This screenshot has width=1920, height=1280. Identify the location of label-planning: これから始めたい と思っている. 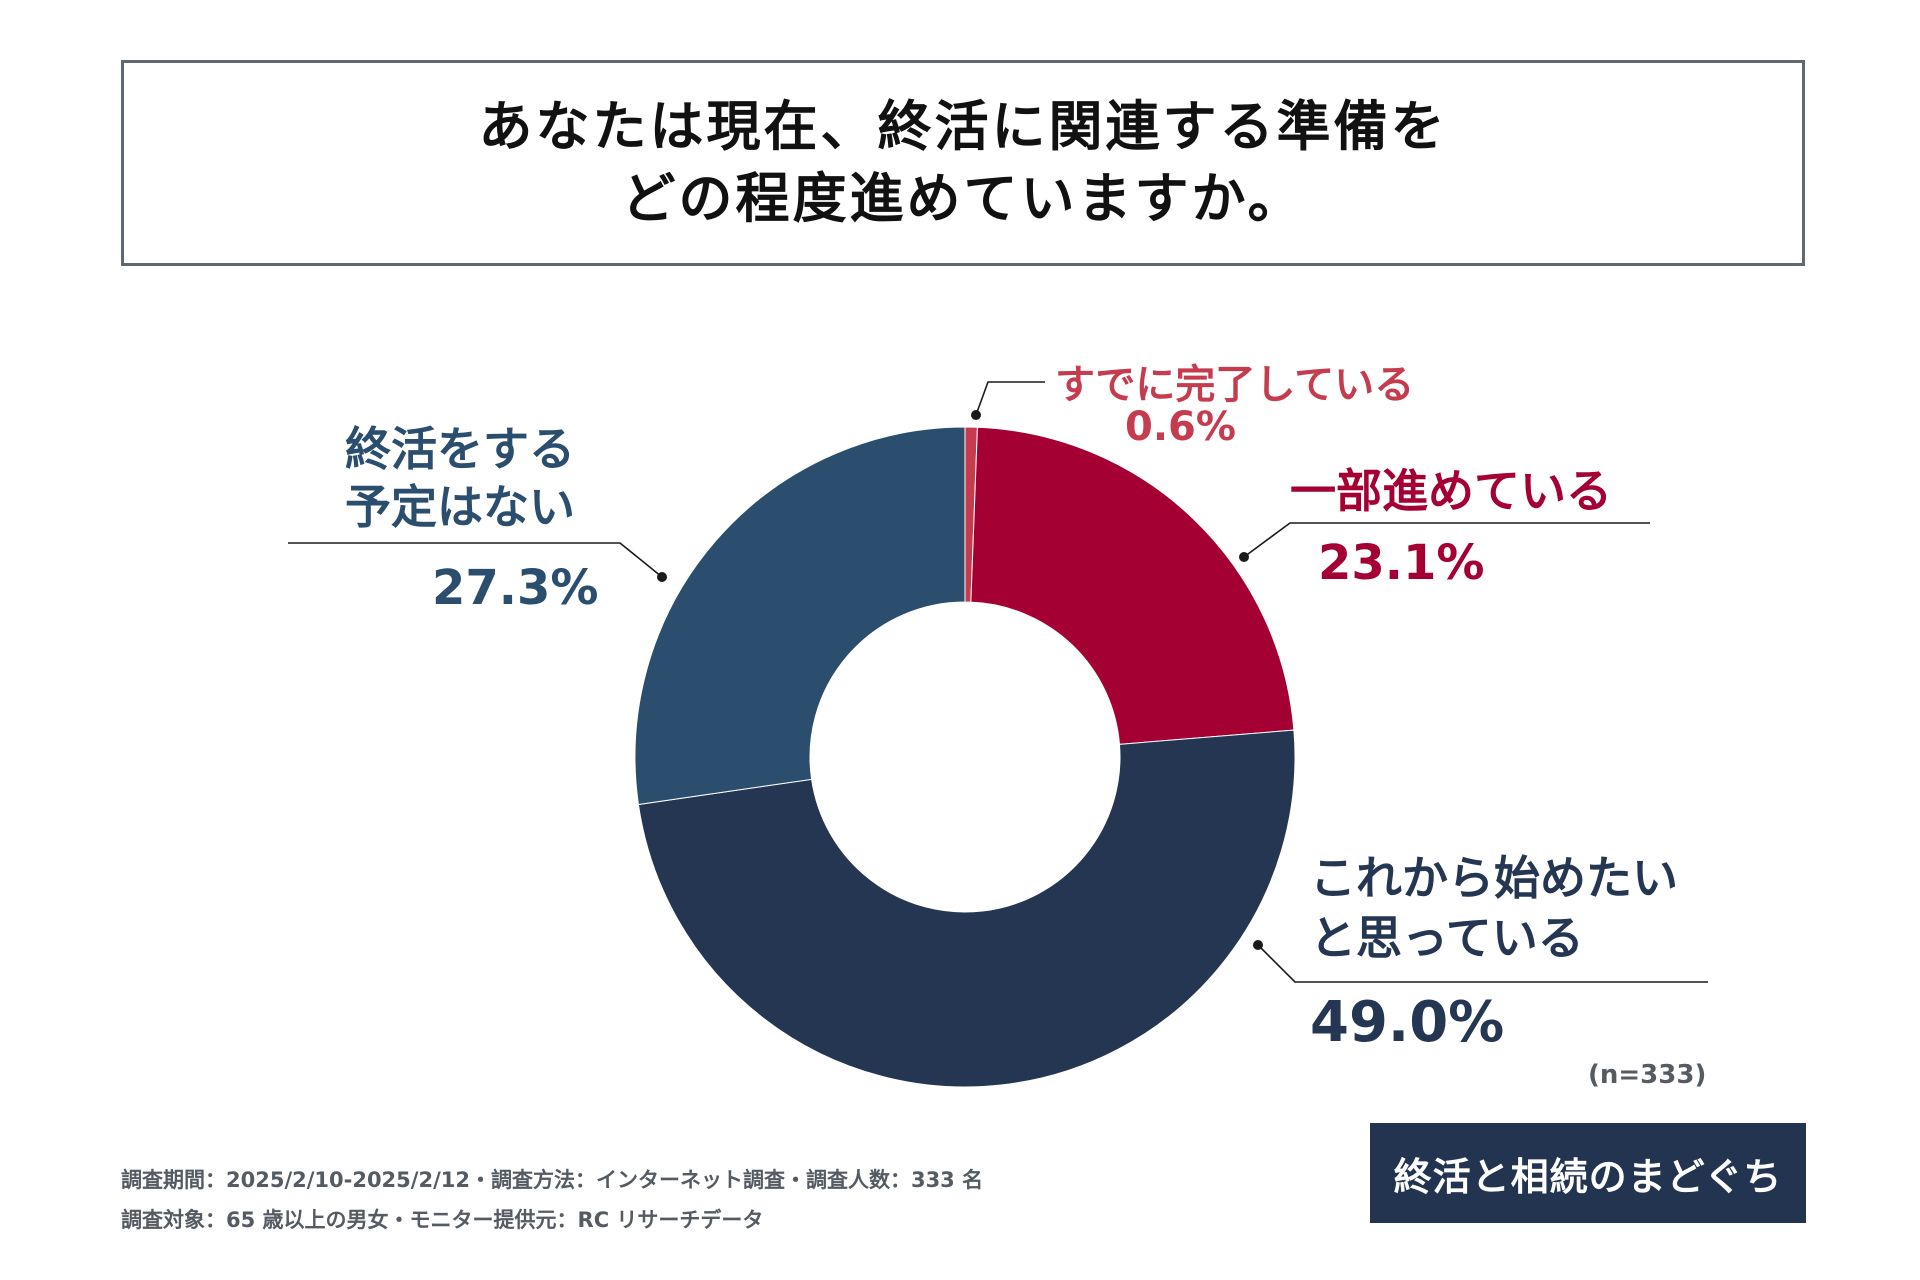
(1494, 908).